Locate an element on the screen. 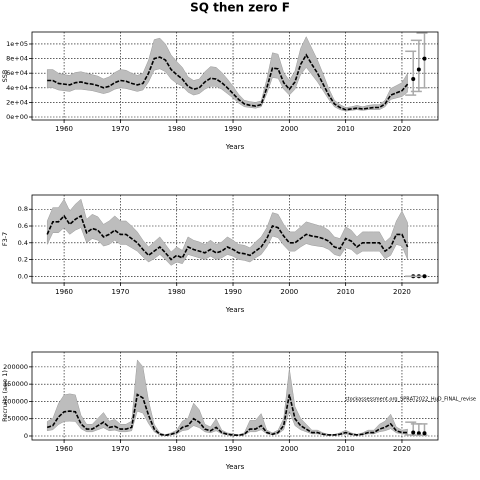 The width and height of the screenshot is (480, 480). chart-title: SQ then zero F is located at coordinates (240, 8).